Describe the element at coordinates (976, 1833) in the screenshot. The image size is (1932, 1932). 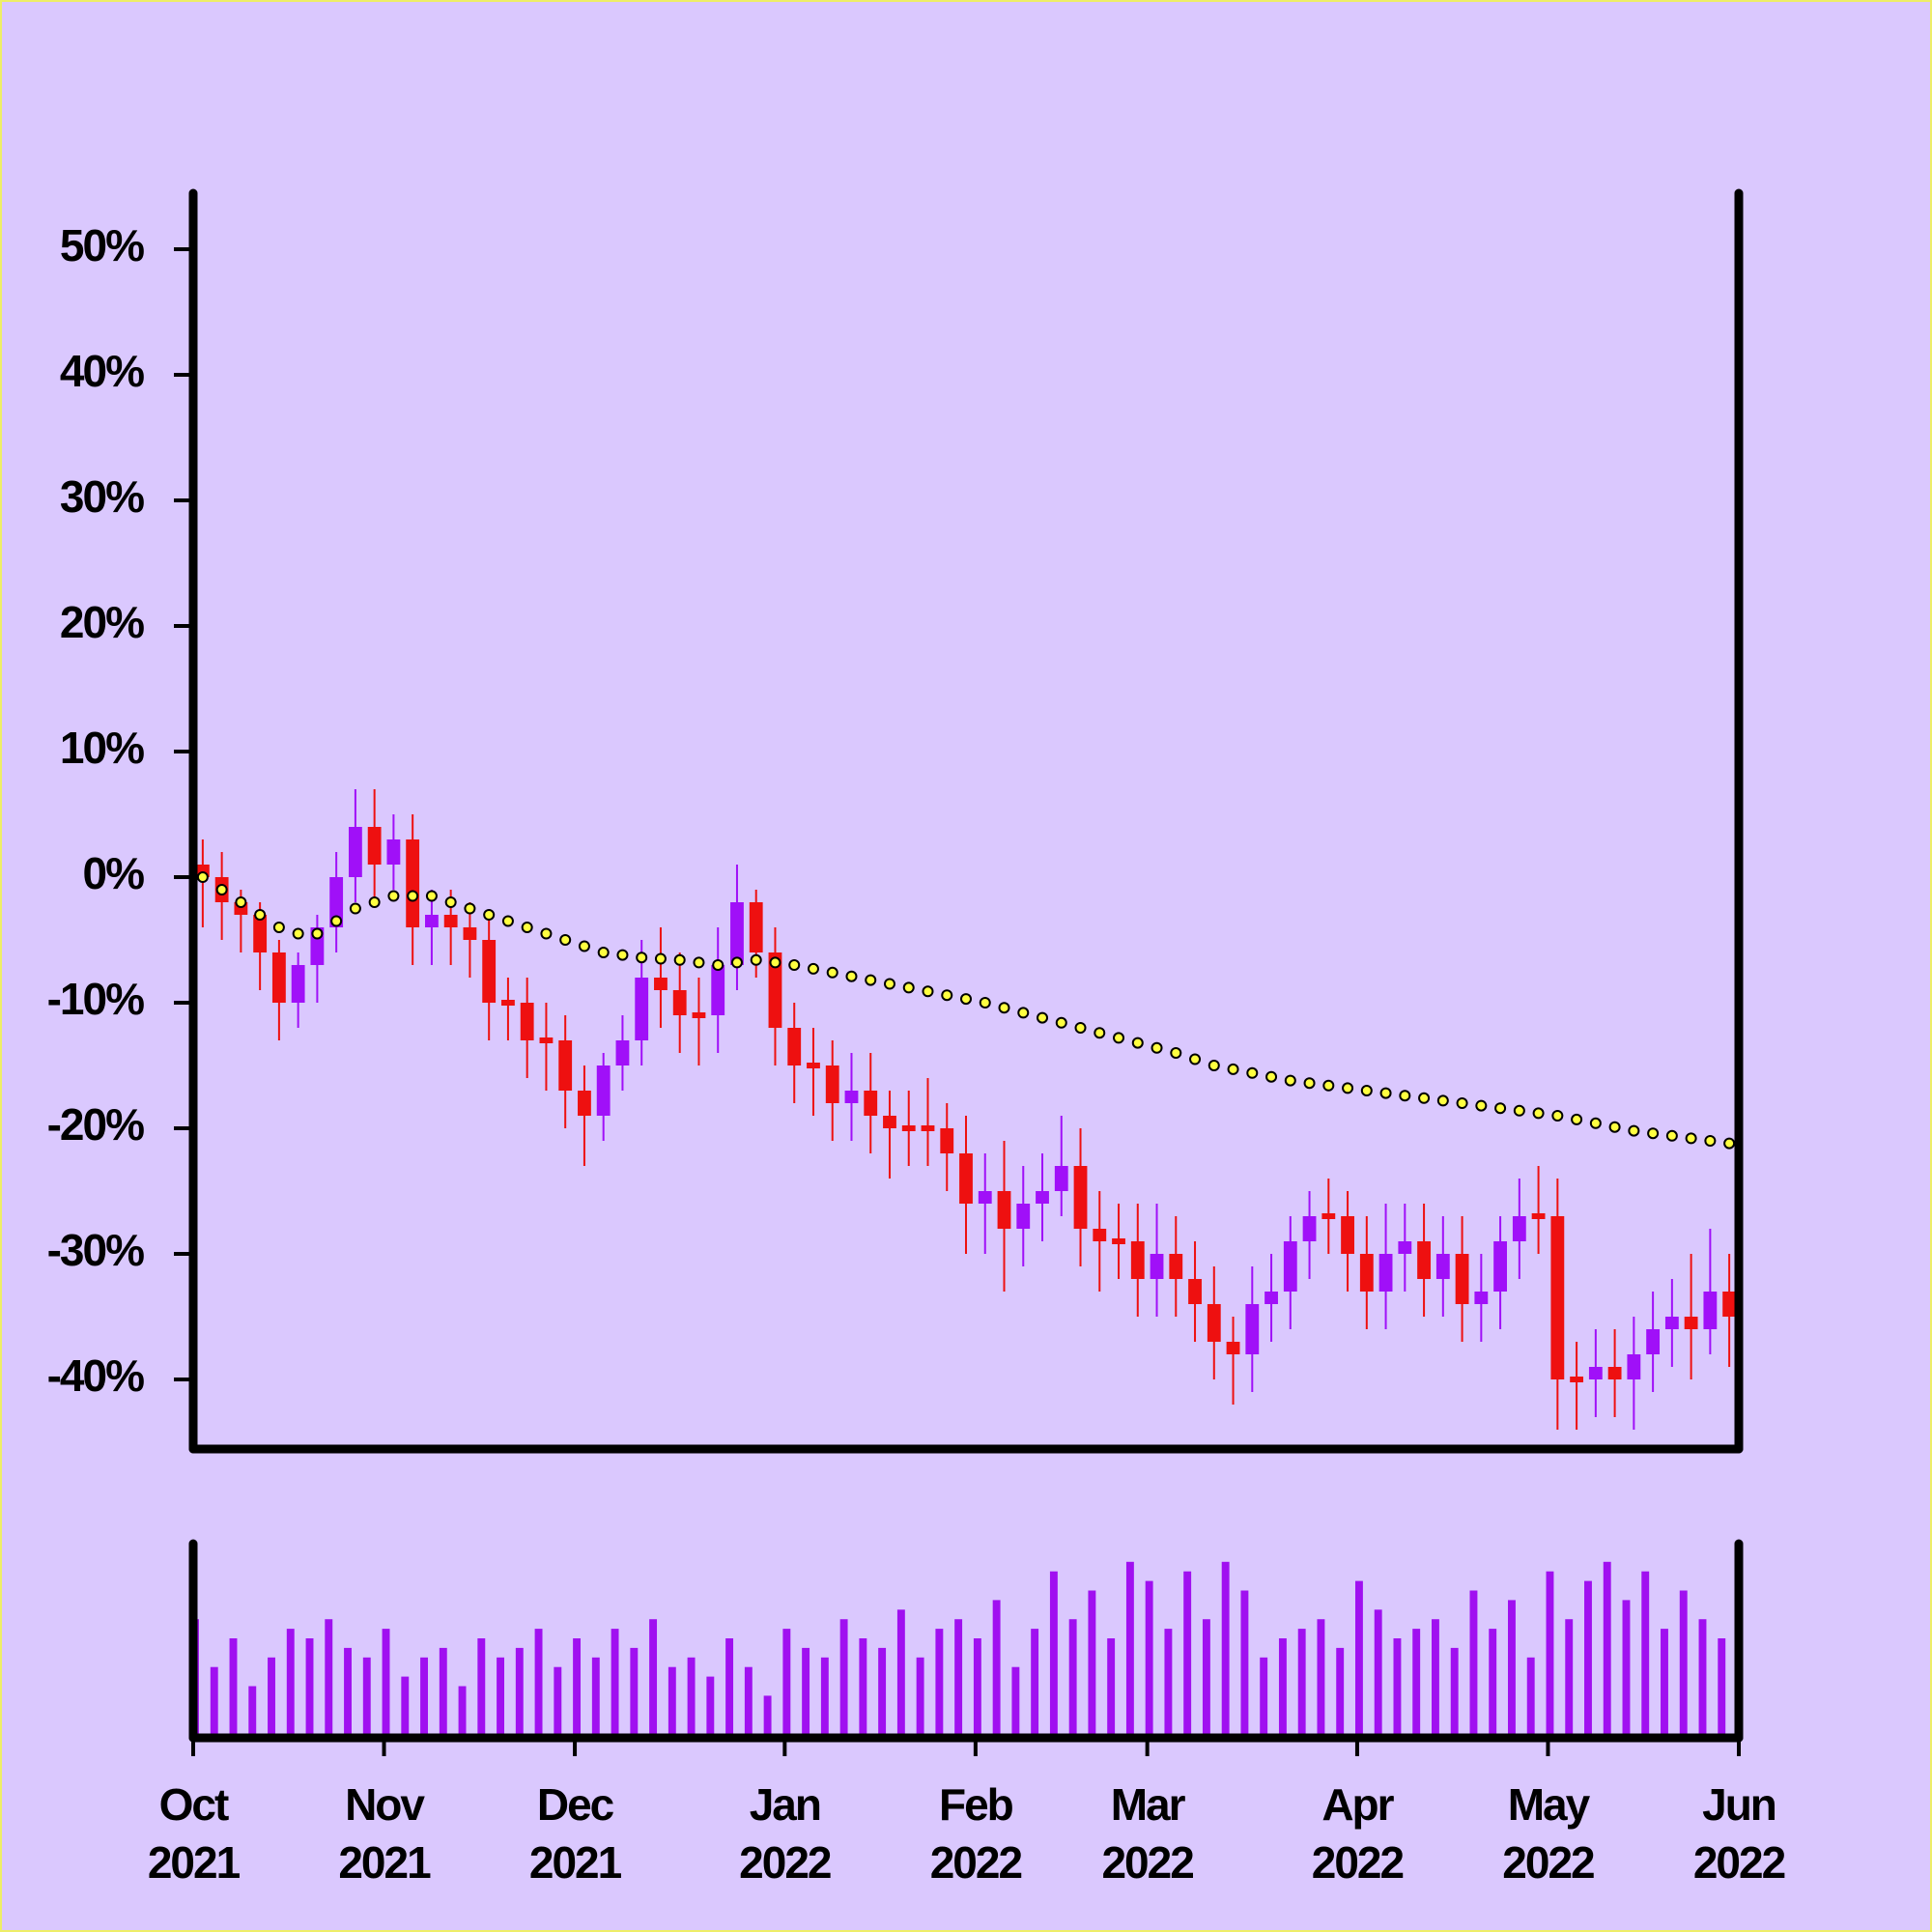
I see `x-tick-label: Feb 2022` at that location.